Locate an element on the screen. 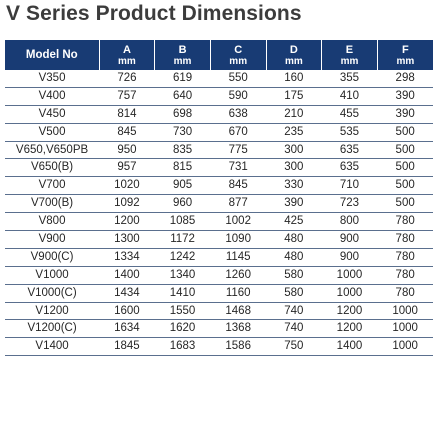  cell-dimension-e: 1400 is located at coordinates (349, 347).